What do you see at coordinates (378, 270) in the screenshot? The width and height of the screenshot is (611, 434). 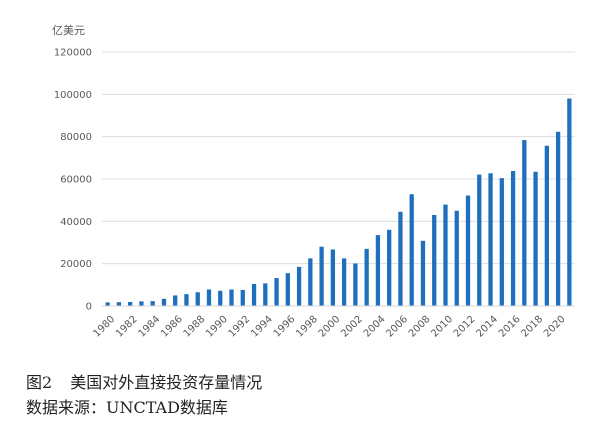 I see `bar-2004` at bounding box center [378, 270].